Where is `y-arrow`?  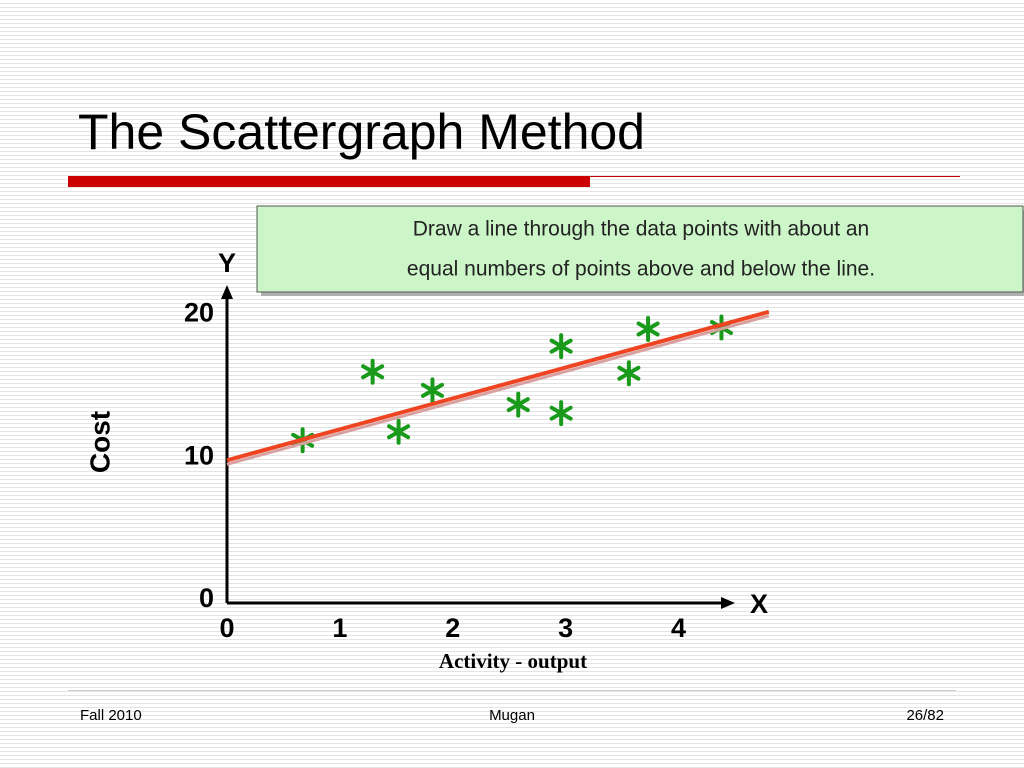 y-arrow is located at coordinates (227, 292).